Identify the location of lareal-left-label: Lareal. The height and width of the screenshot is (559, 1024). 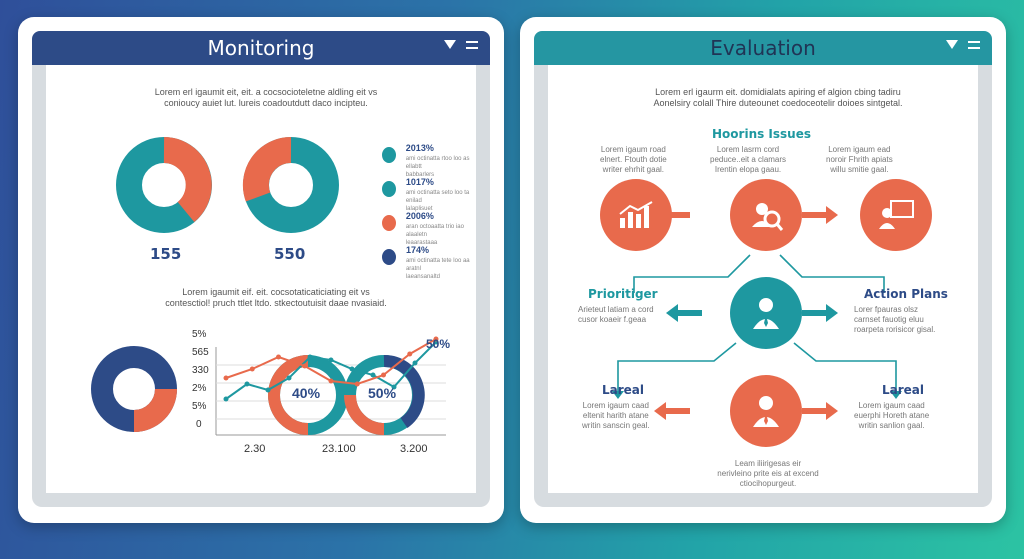
(623, 390).